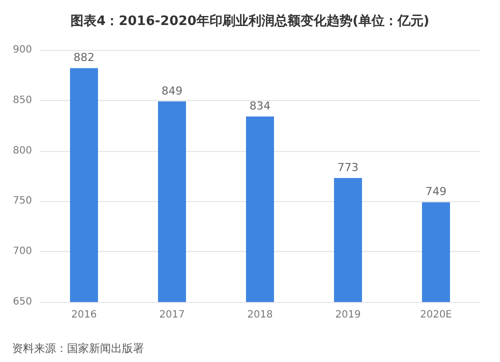 This screenshot has width=500, height=362. What do you see at coordinates (22, 50) in the screenshot?
I see `y-tick-label: 900` at bounding box center [22, 50].